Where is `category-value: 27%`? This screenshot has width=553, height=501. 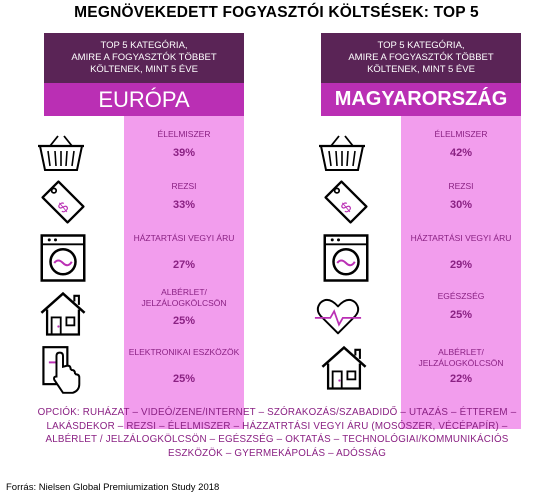 category-value: 27% is located at coordinates (184, 265).